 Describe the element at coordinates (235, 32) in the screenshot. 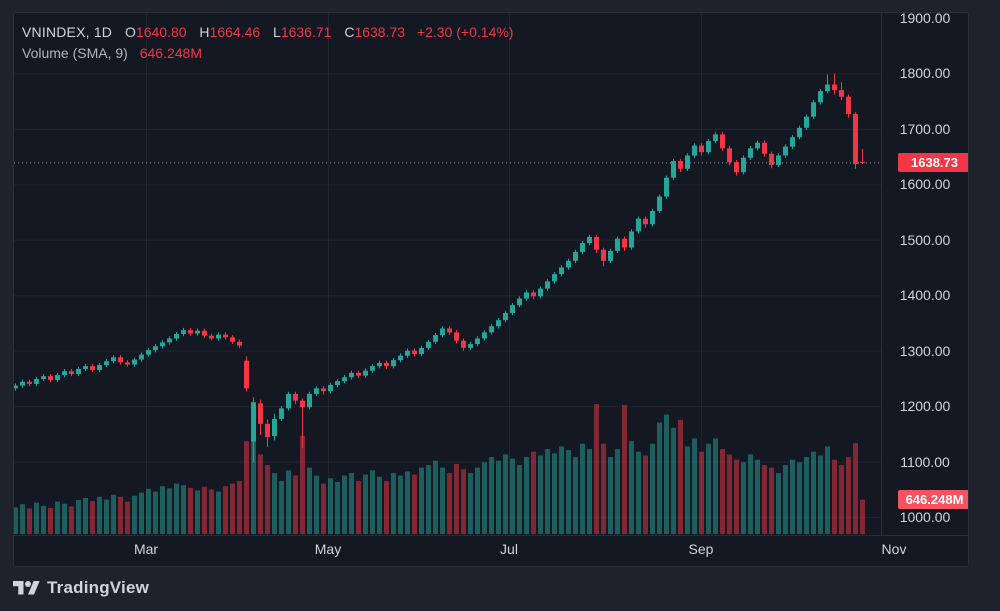

I see `high-value: 1664.46` at that location.